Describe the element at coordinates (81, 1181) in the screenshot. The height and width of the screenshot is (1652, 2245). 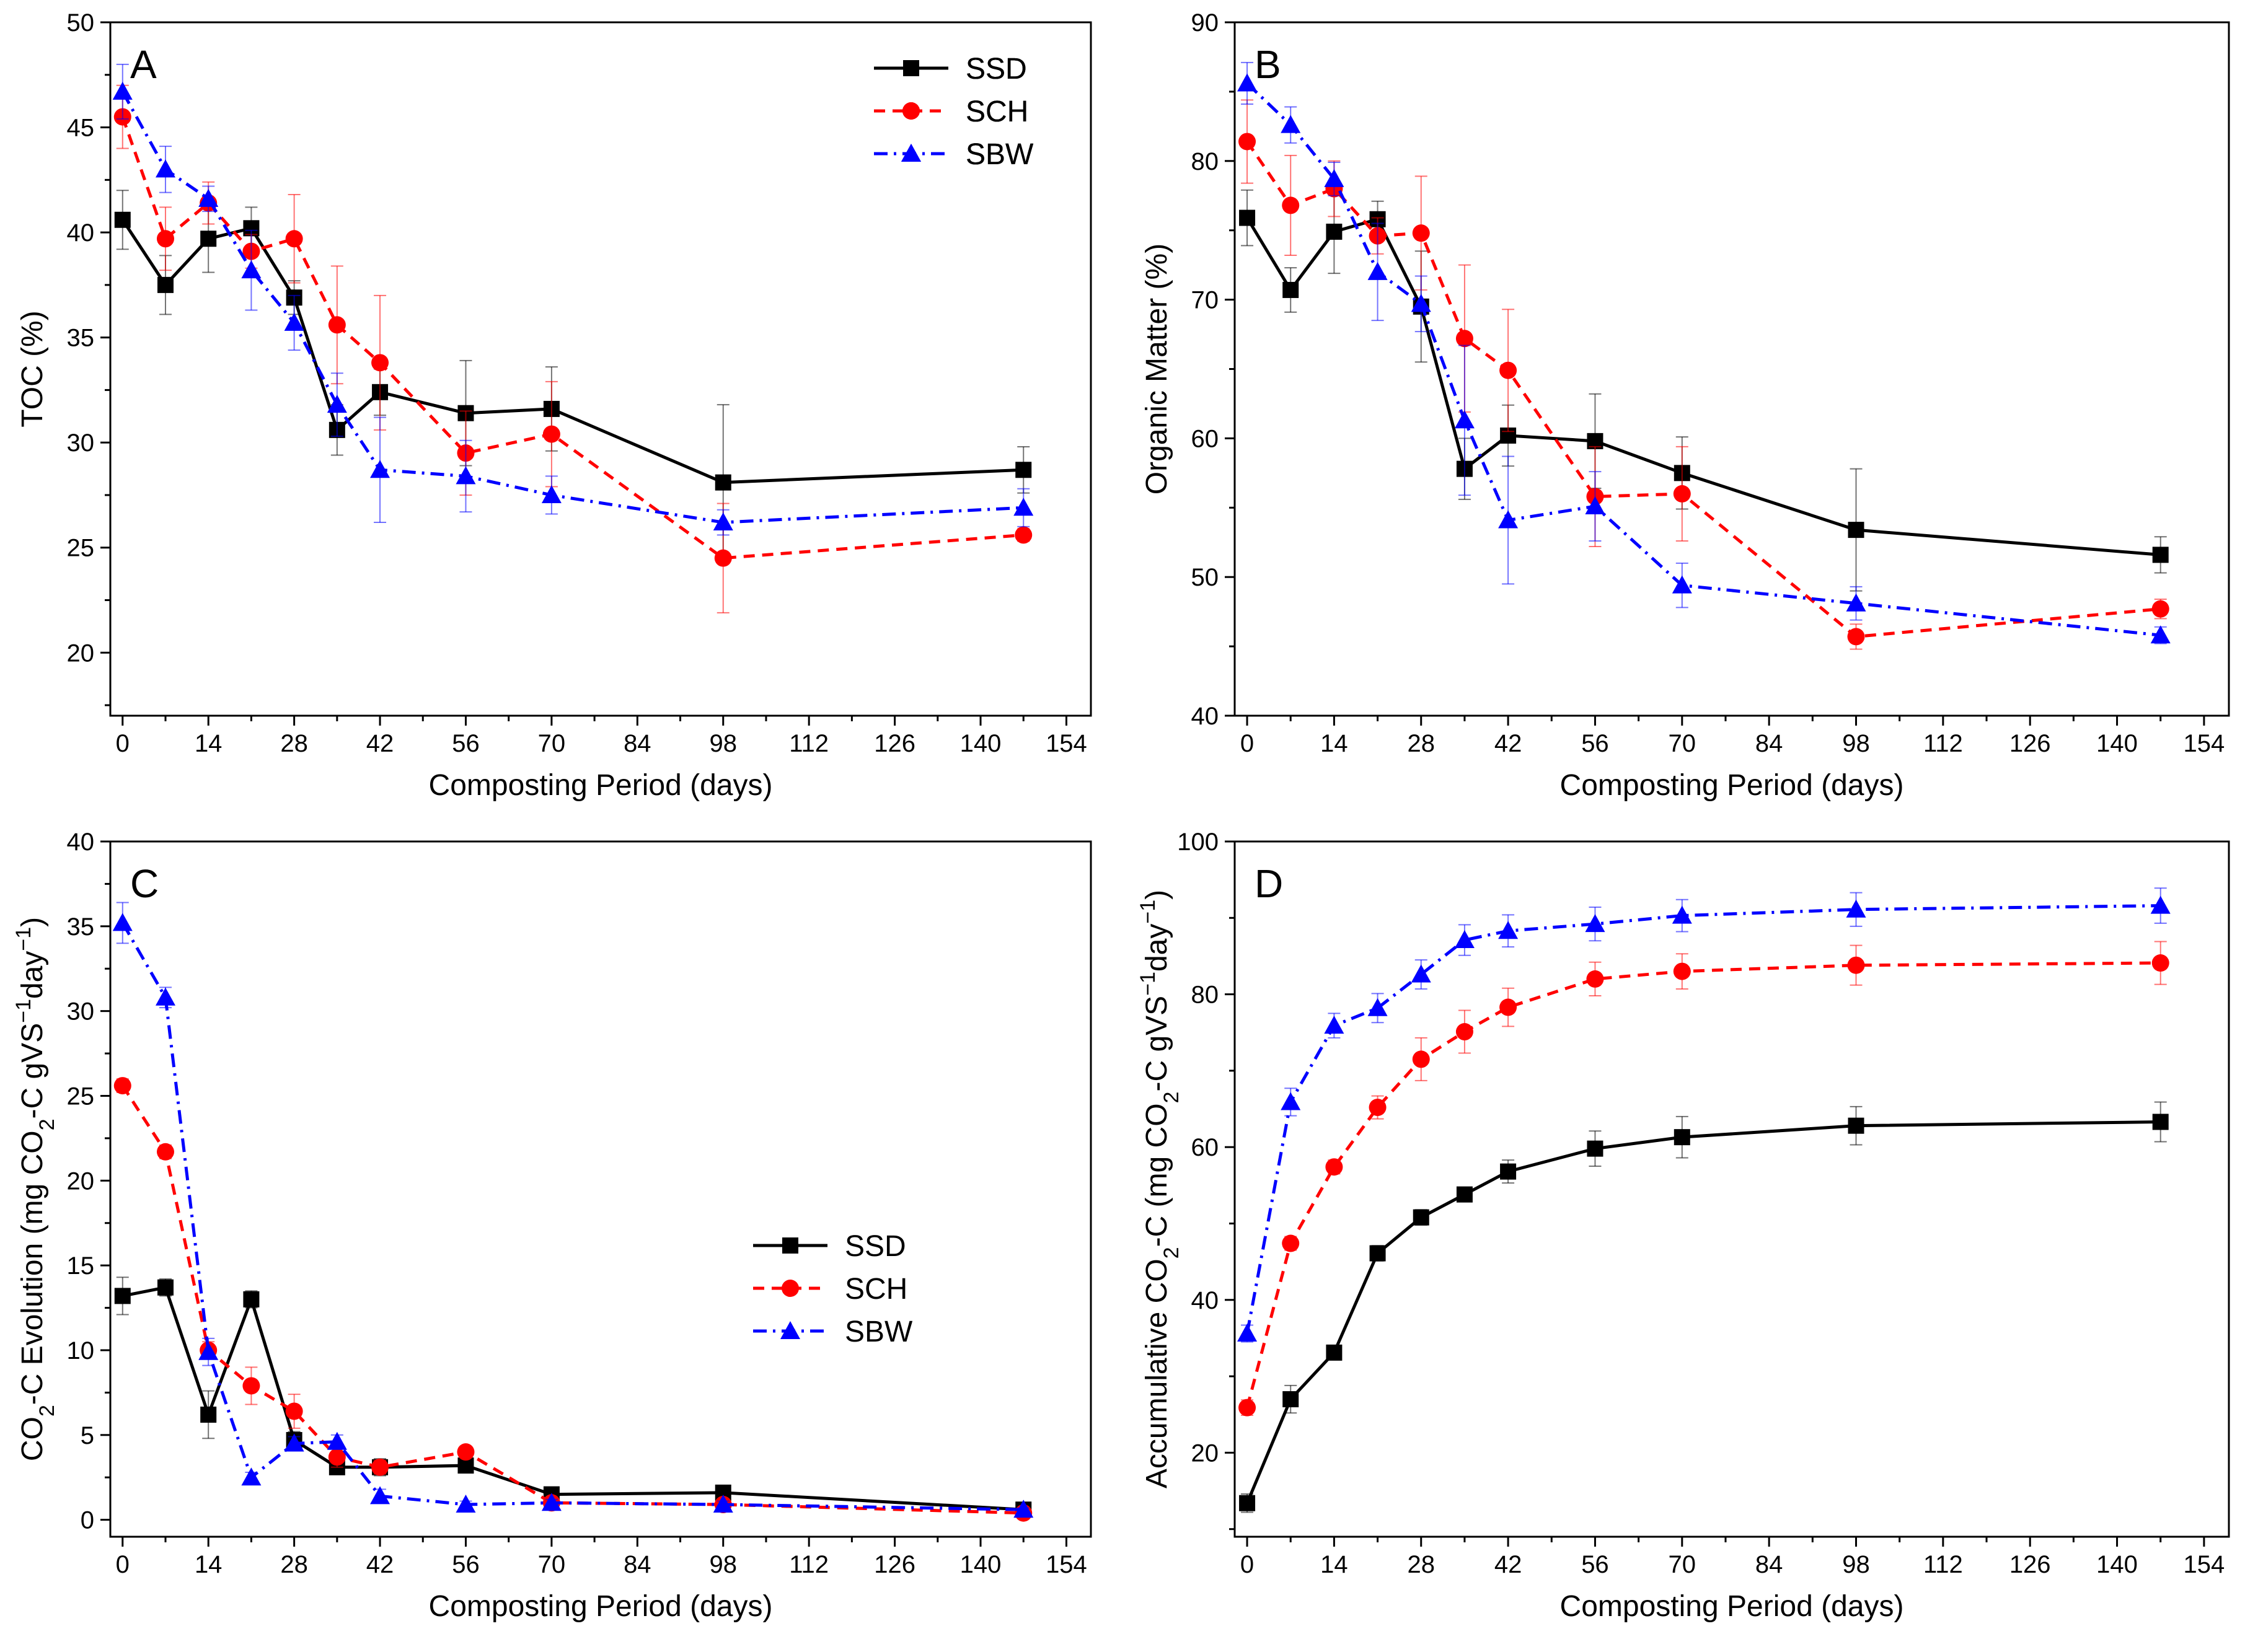
I see `y-tick-label: 20` at that location.